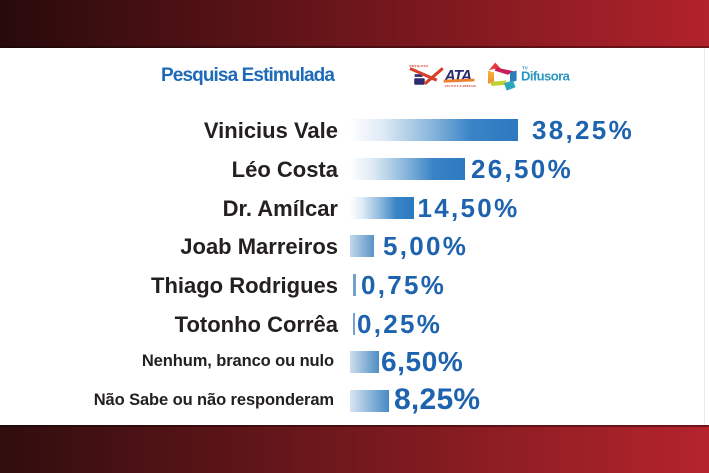 The image size is (709, 473). What do you see at coordinates (458, 76) in the screenshot?
I see `svg-text: ATA` at bounding box center [458, 76].